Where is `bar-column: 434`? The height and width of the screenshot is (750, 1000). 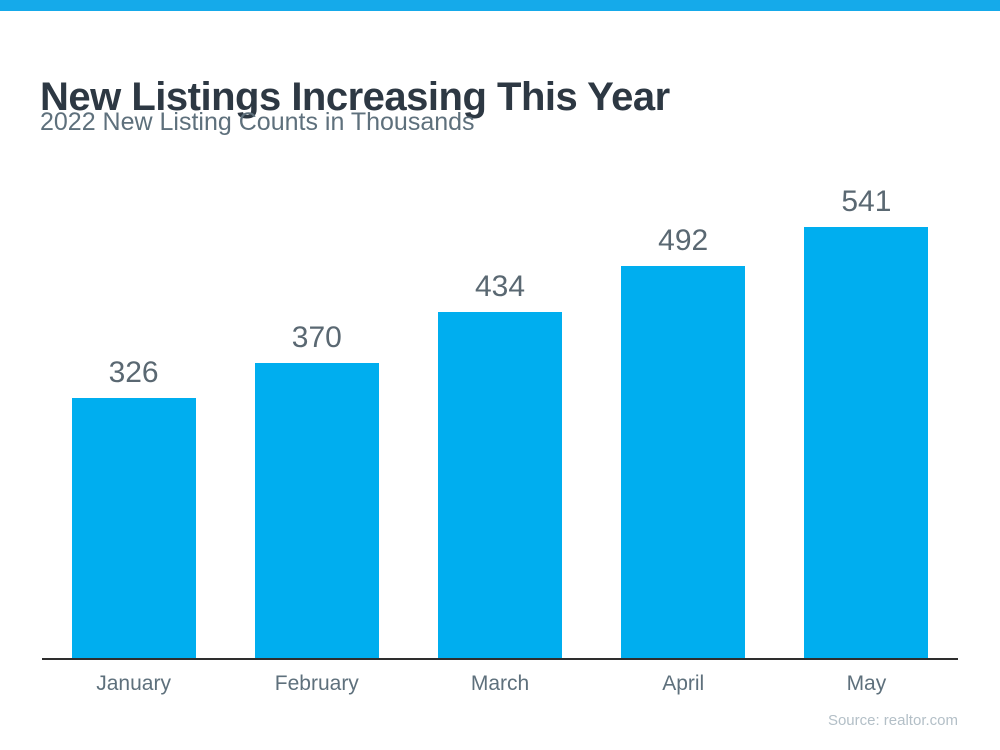
bar-column: 434 is located at coordinates (499, 409).